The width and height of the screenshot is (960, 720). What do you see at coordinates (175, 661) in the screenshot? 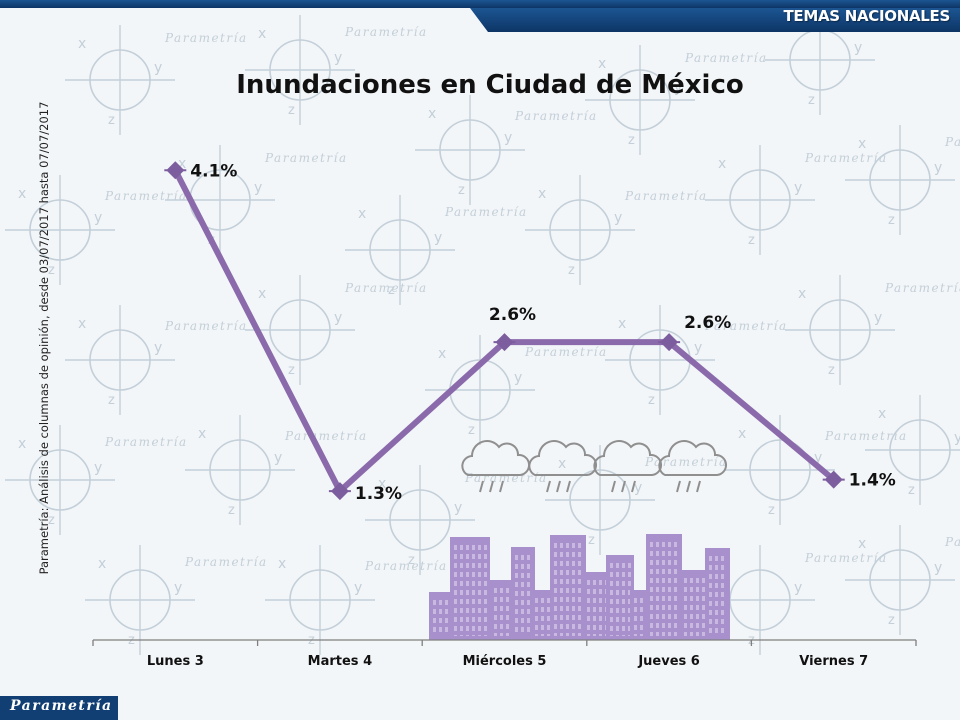
I see `x-tick-label: Lunes 3` at bounding box center [175, 661].